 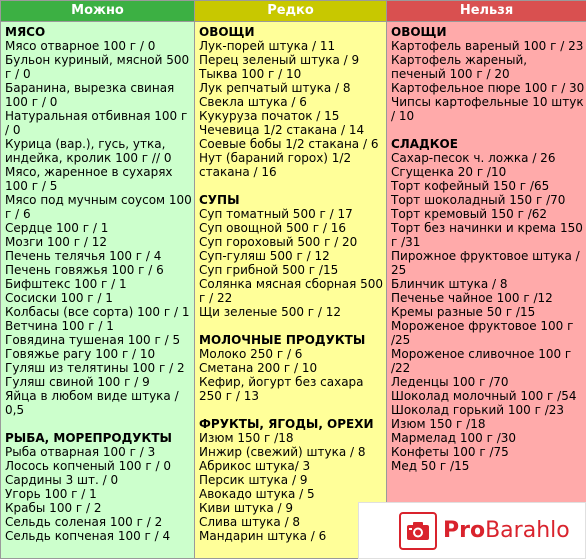 What do you see at coordinates (487, 46) in the screenshot?
I see `food-item: Картофель вареный 100 г / 23` at bounding box center [487, 46].